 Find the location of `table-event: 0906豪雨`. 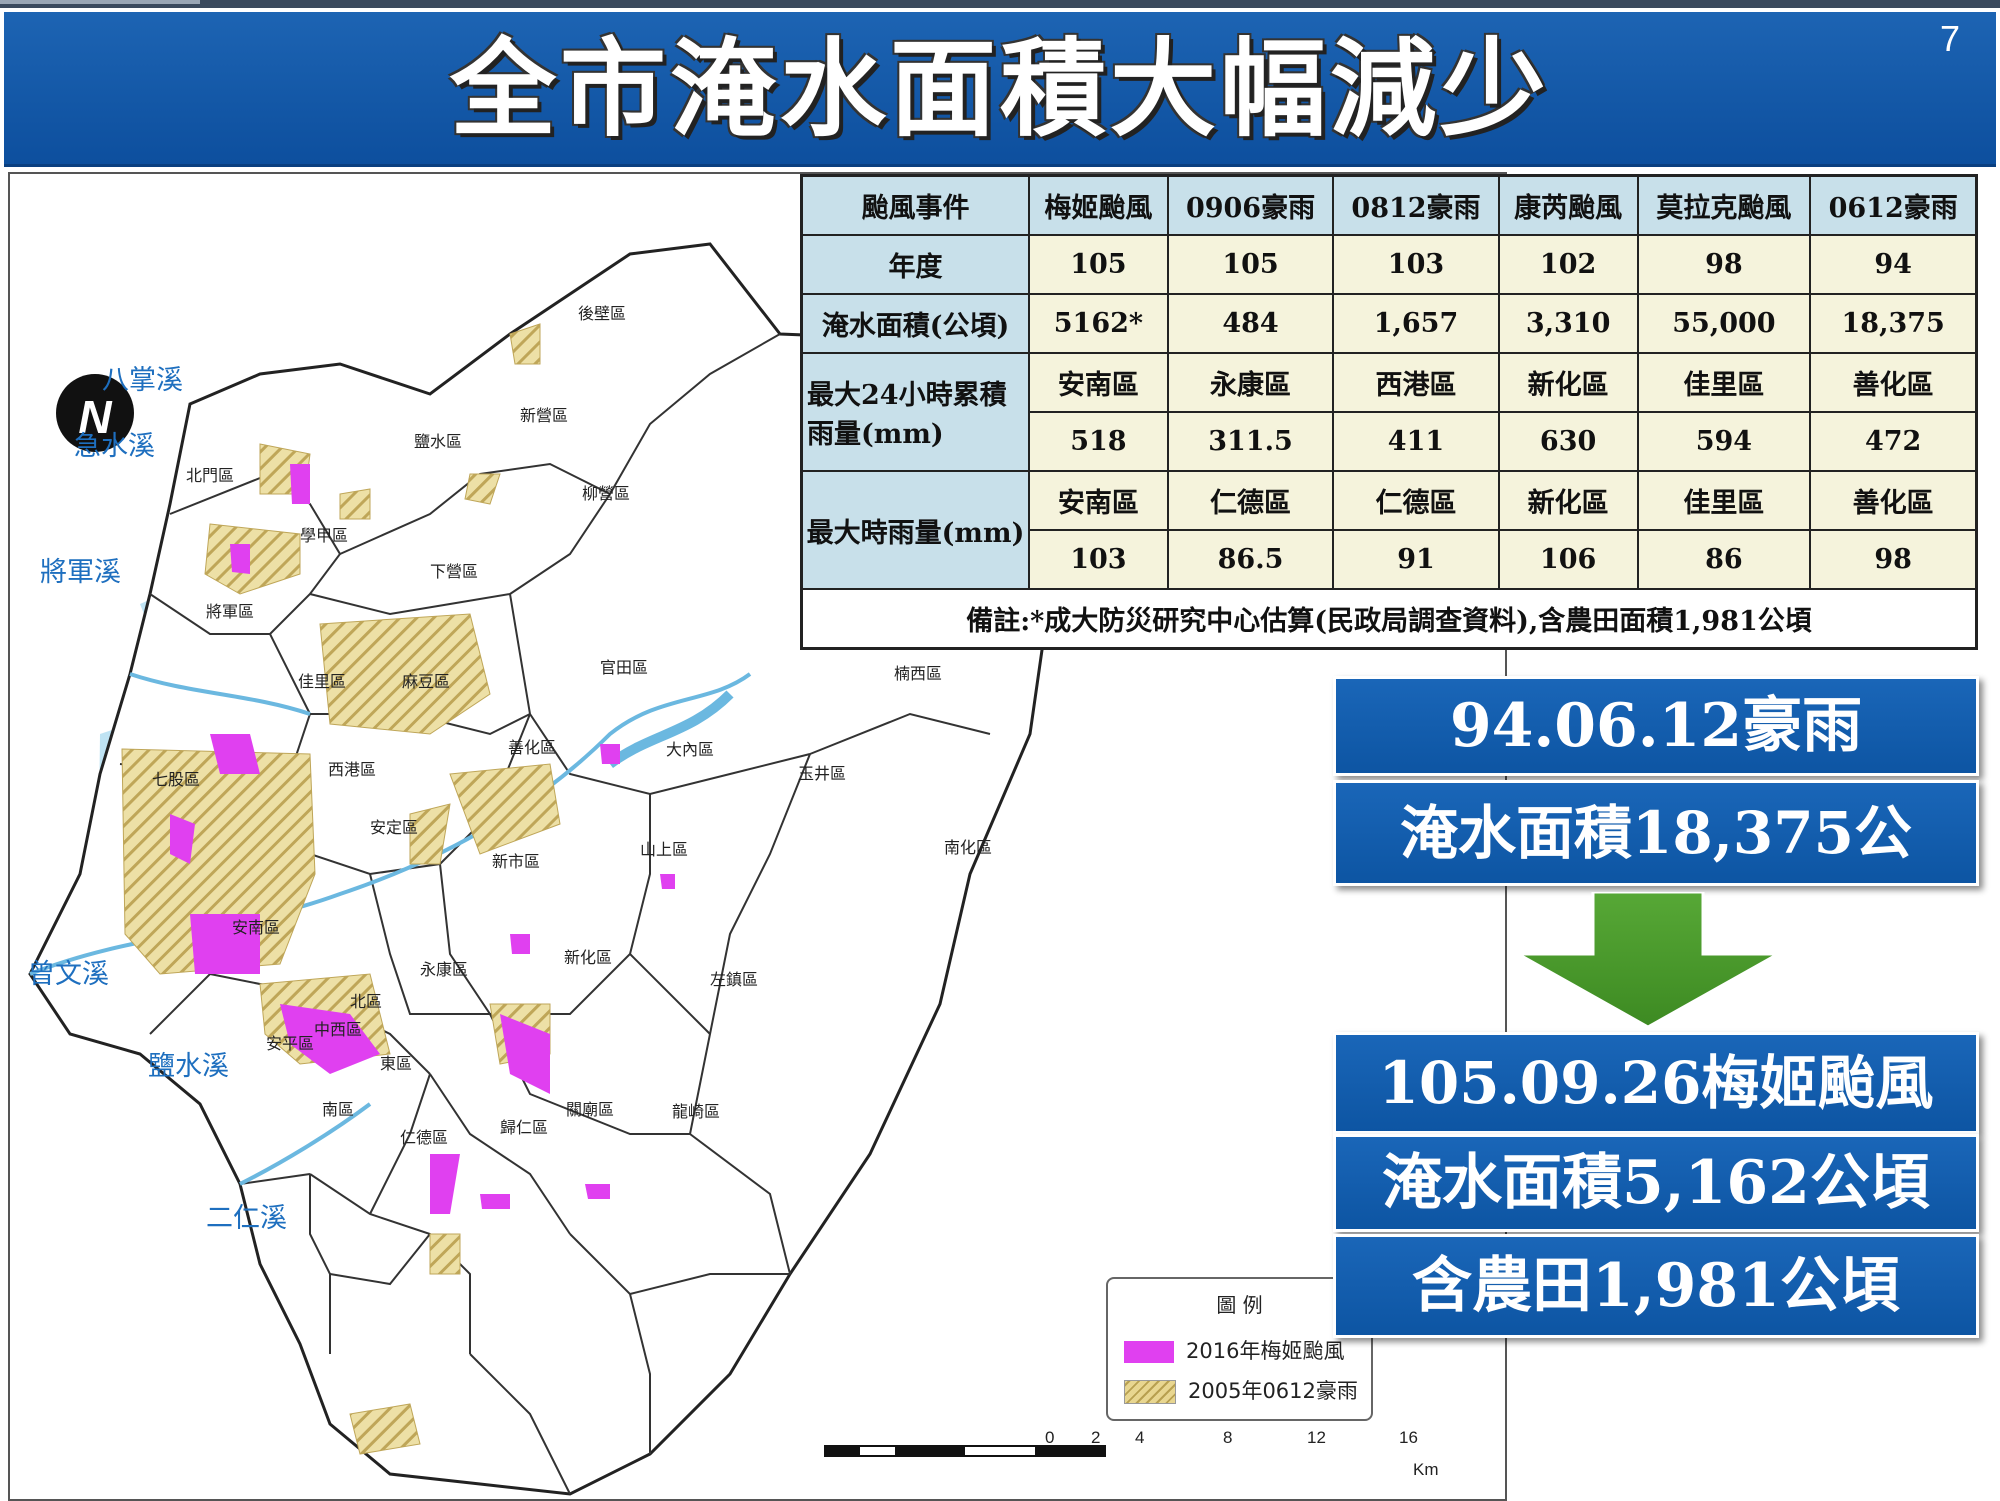

table-event: 0906豪雨 is located at coordinates (1250, 205).